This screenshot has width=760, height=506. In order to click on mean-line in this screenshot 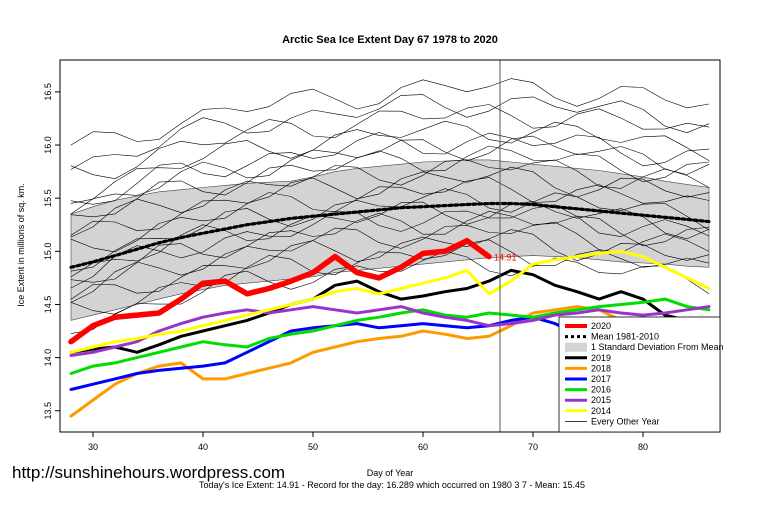, I will do `click(390, 235)`.